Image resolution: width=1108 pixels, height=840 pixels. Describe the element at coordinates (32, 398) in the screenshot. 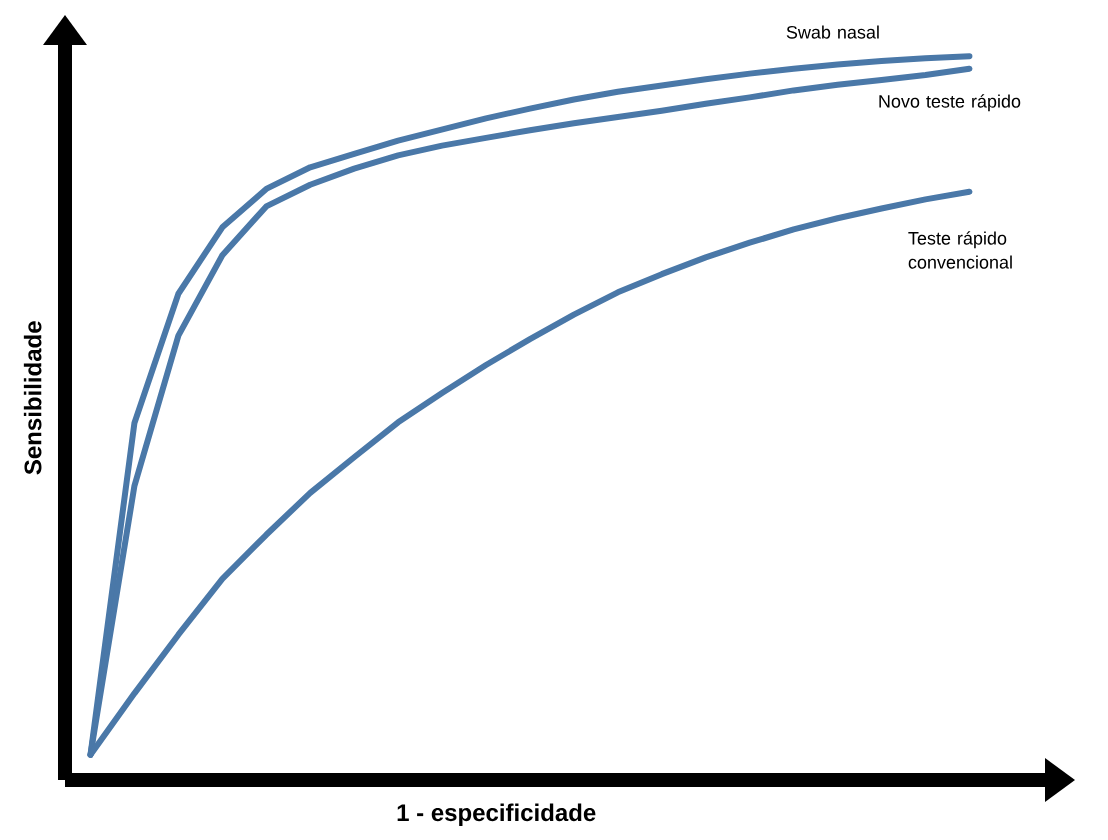

I see `y-axis-title: Sensibilidade` at that location.